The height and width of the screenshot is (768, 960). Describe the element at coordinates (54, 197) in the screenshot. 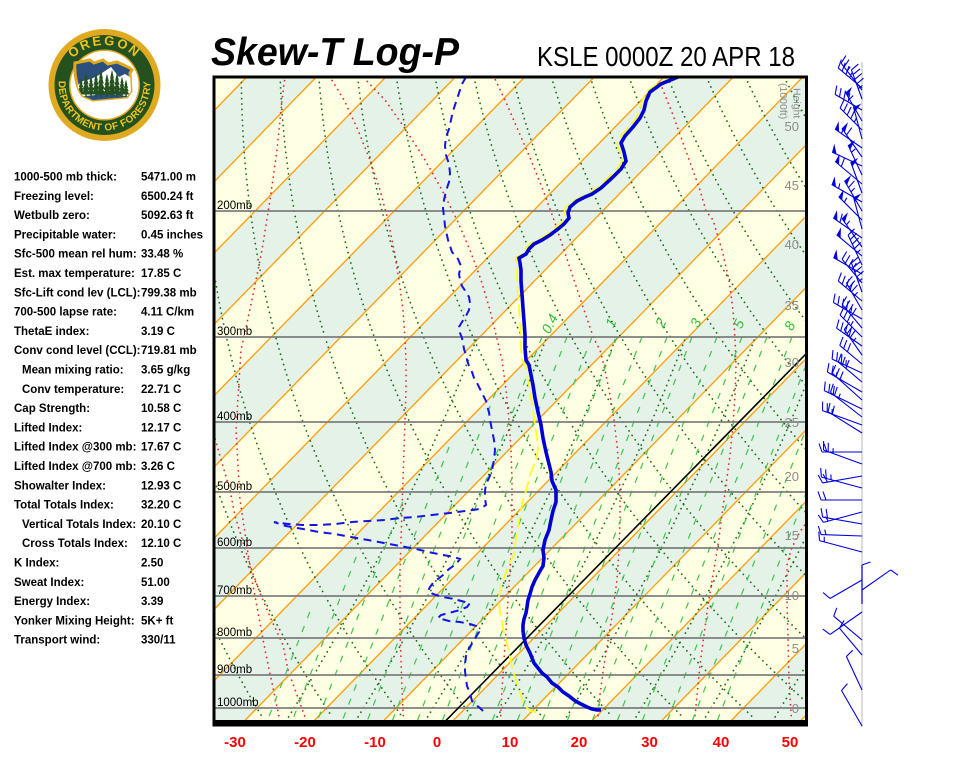

I see `svg-text: Freezing level:` at that location.